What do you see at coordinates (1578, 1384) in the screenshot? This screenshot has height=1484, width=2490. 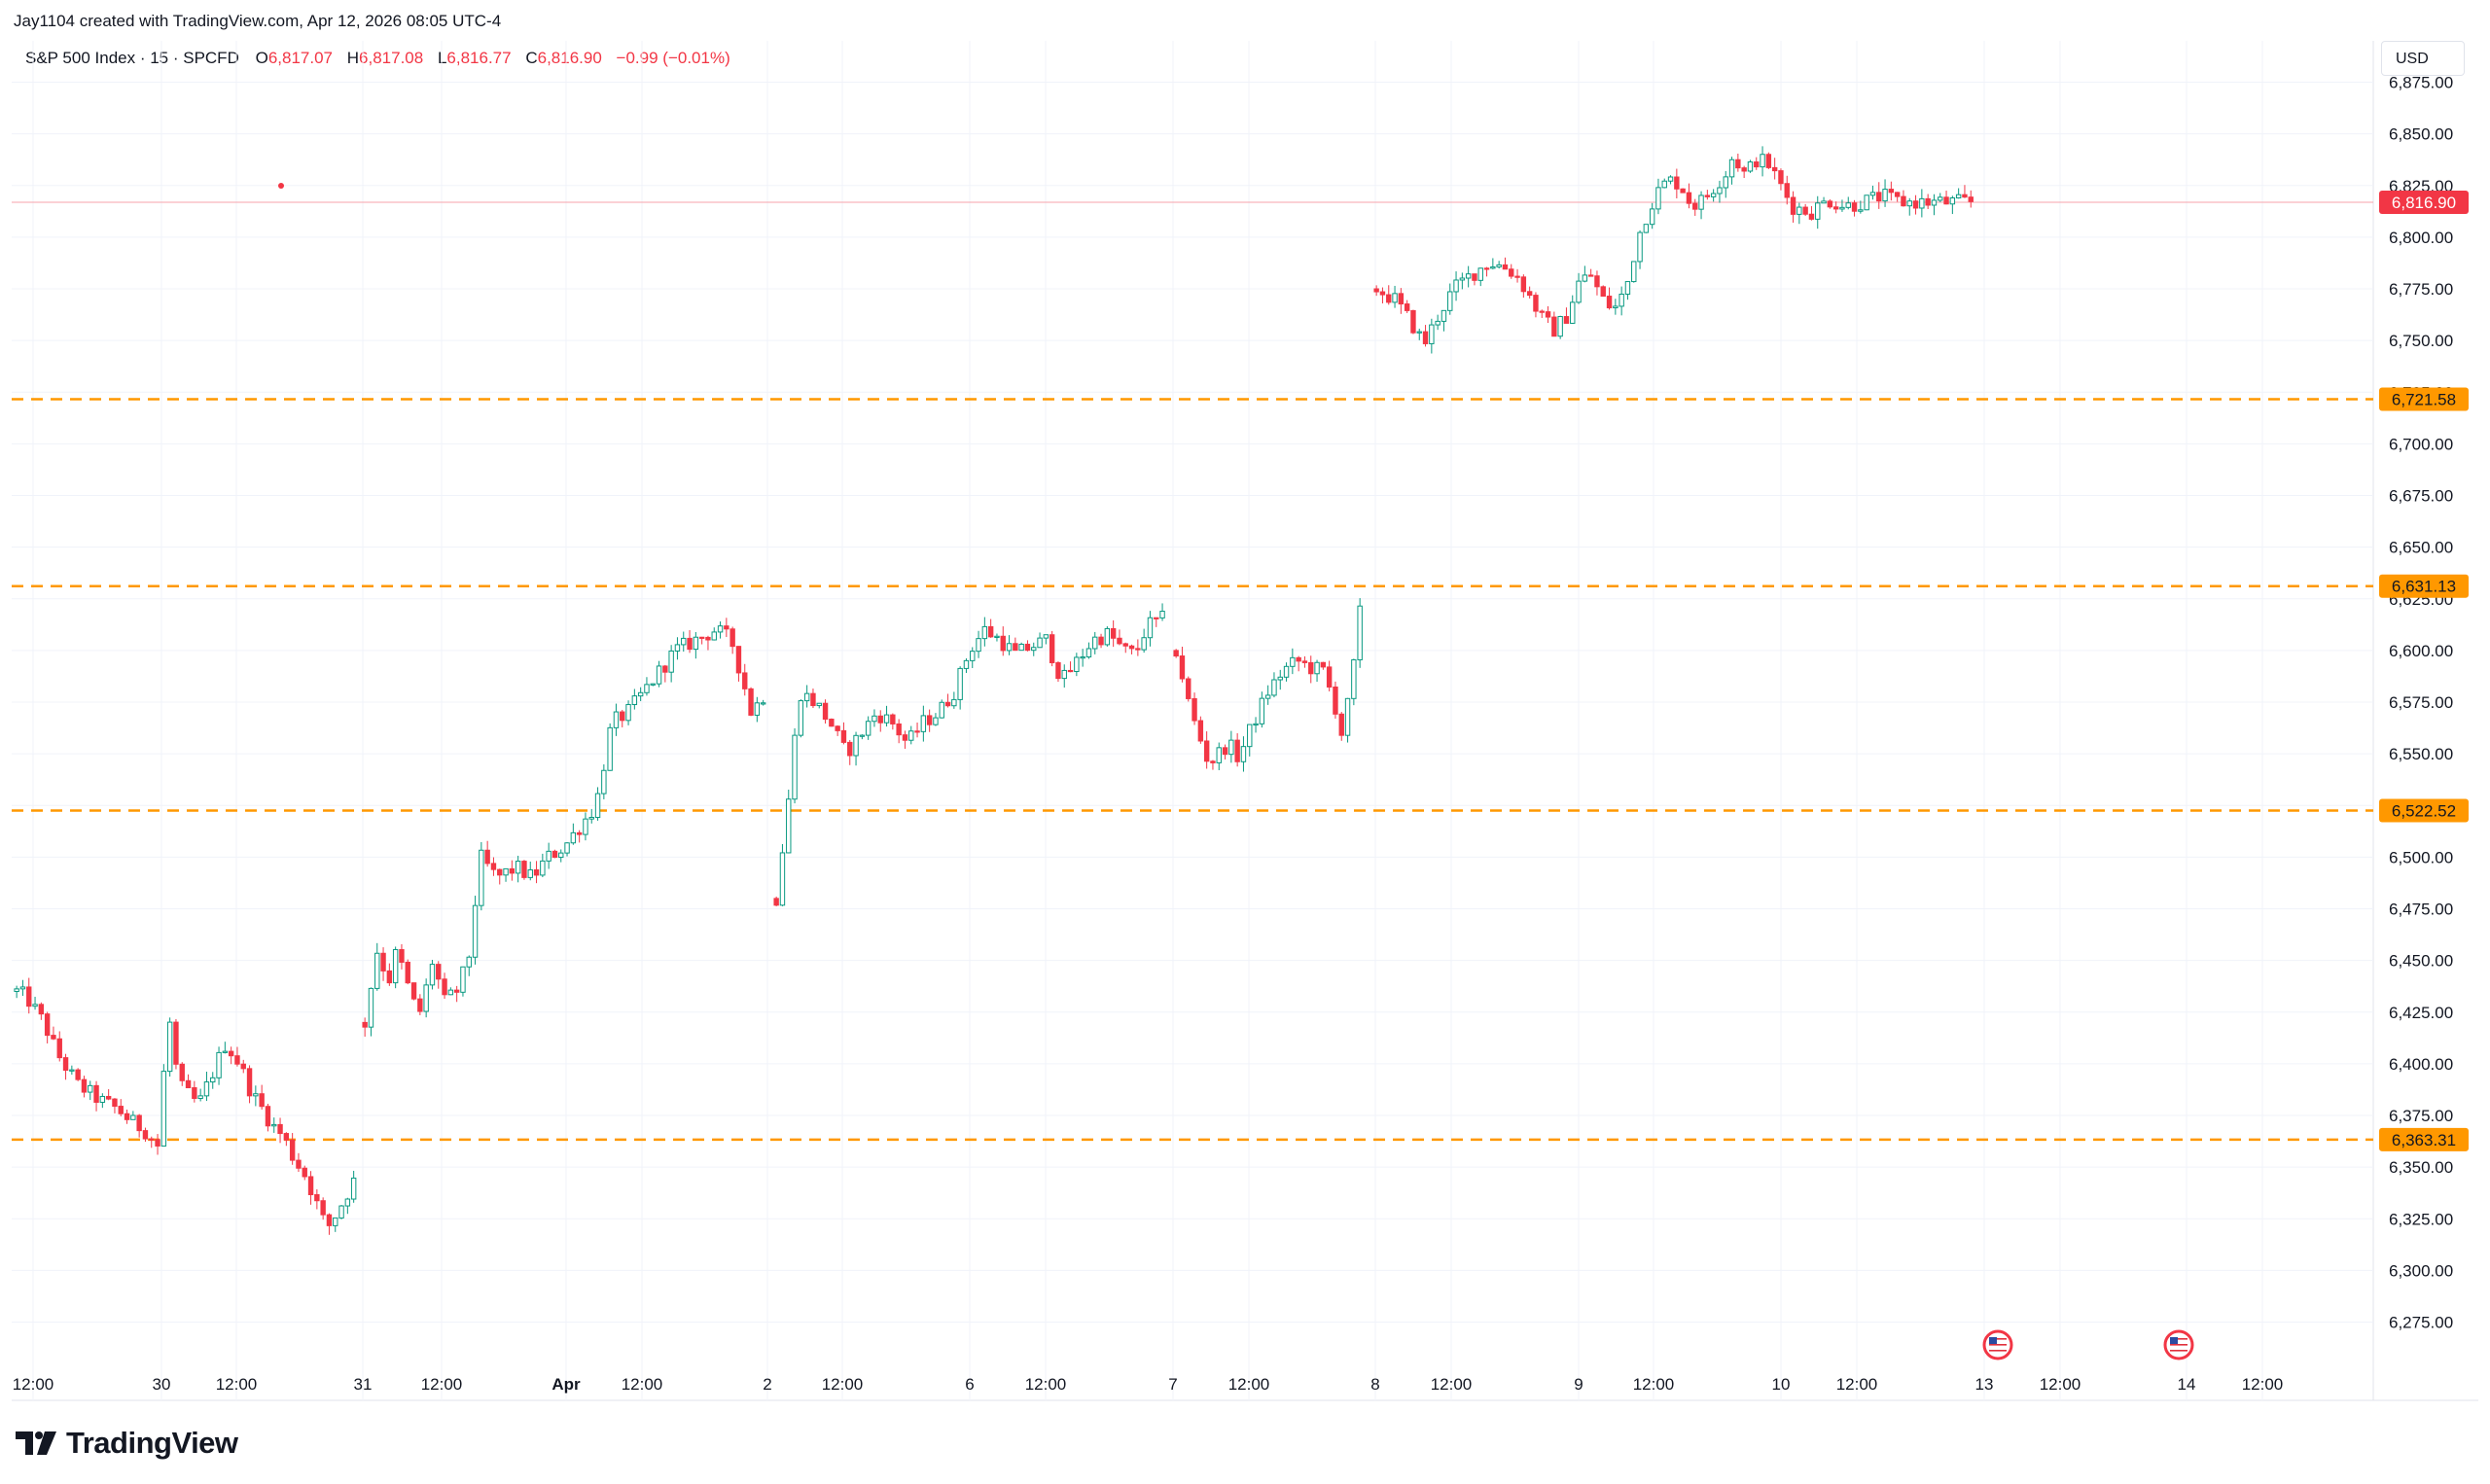 I see `time-tick-label: 9` at bounding box center [1578, 1384].